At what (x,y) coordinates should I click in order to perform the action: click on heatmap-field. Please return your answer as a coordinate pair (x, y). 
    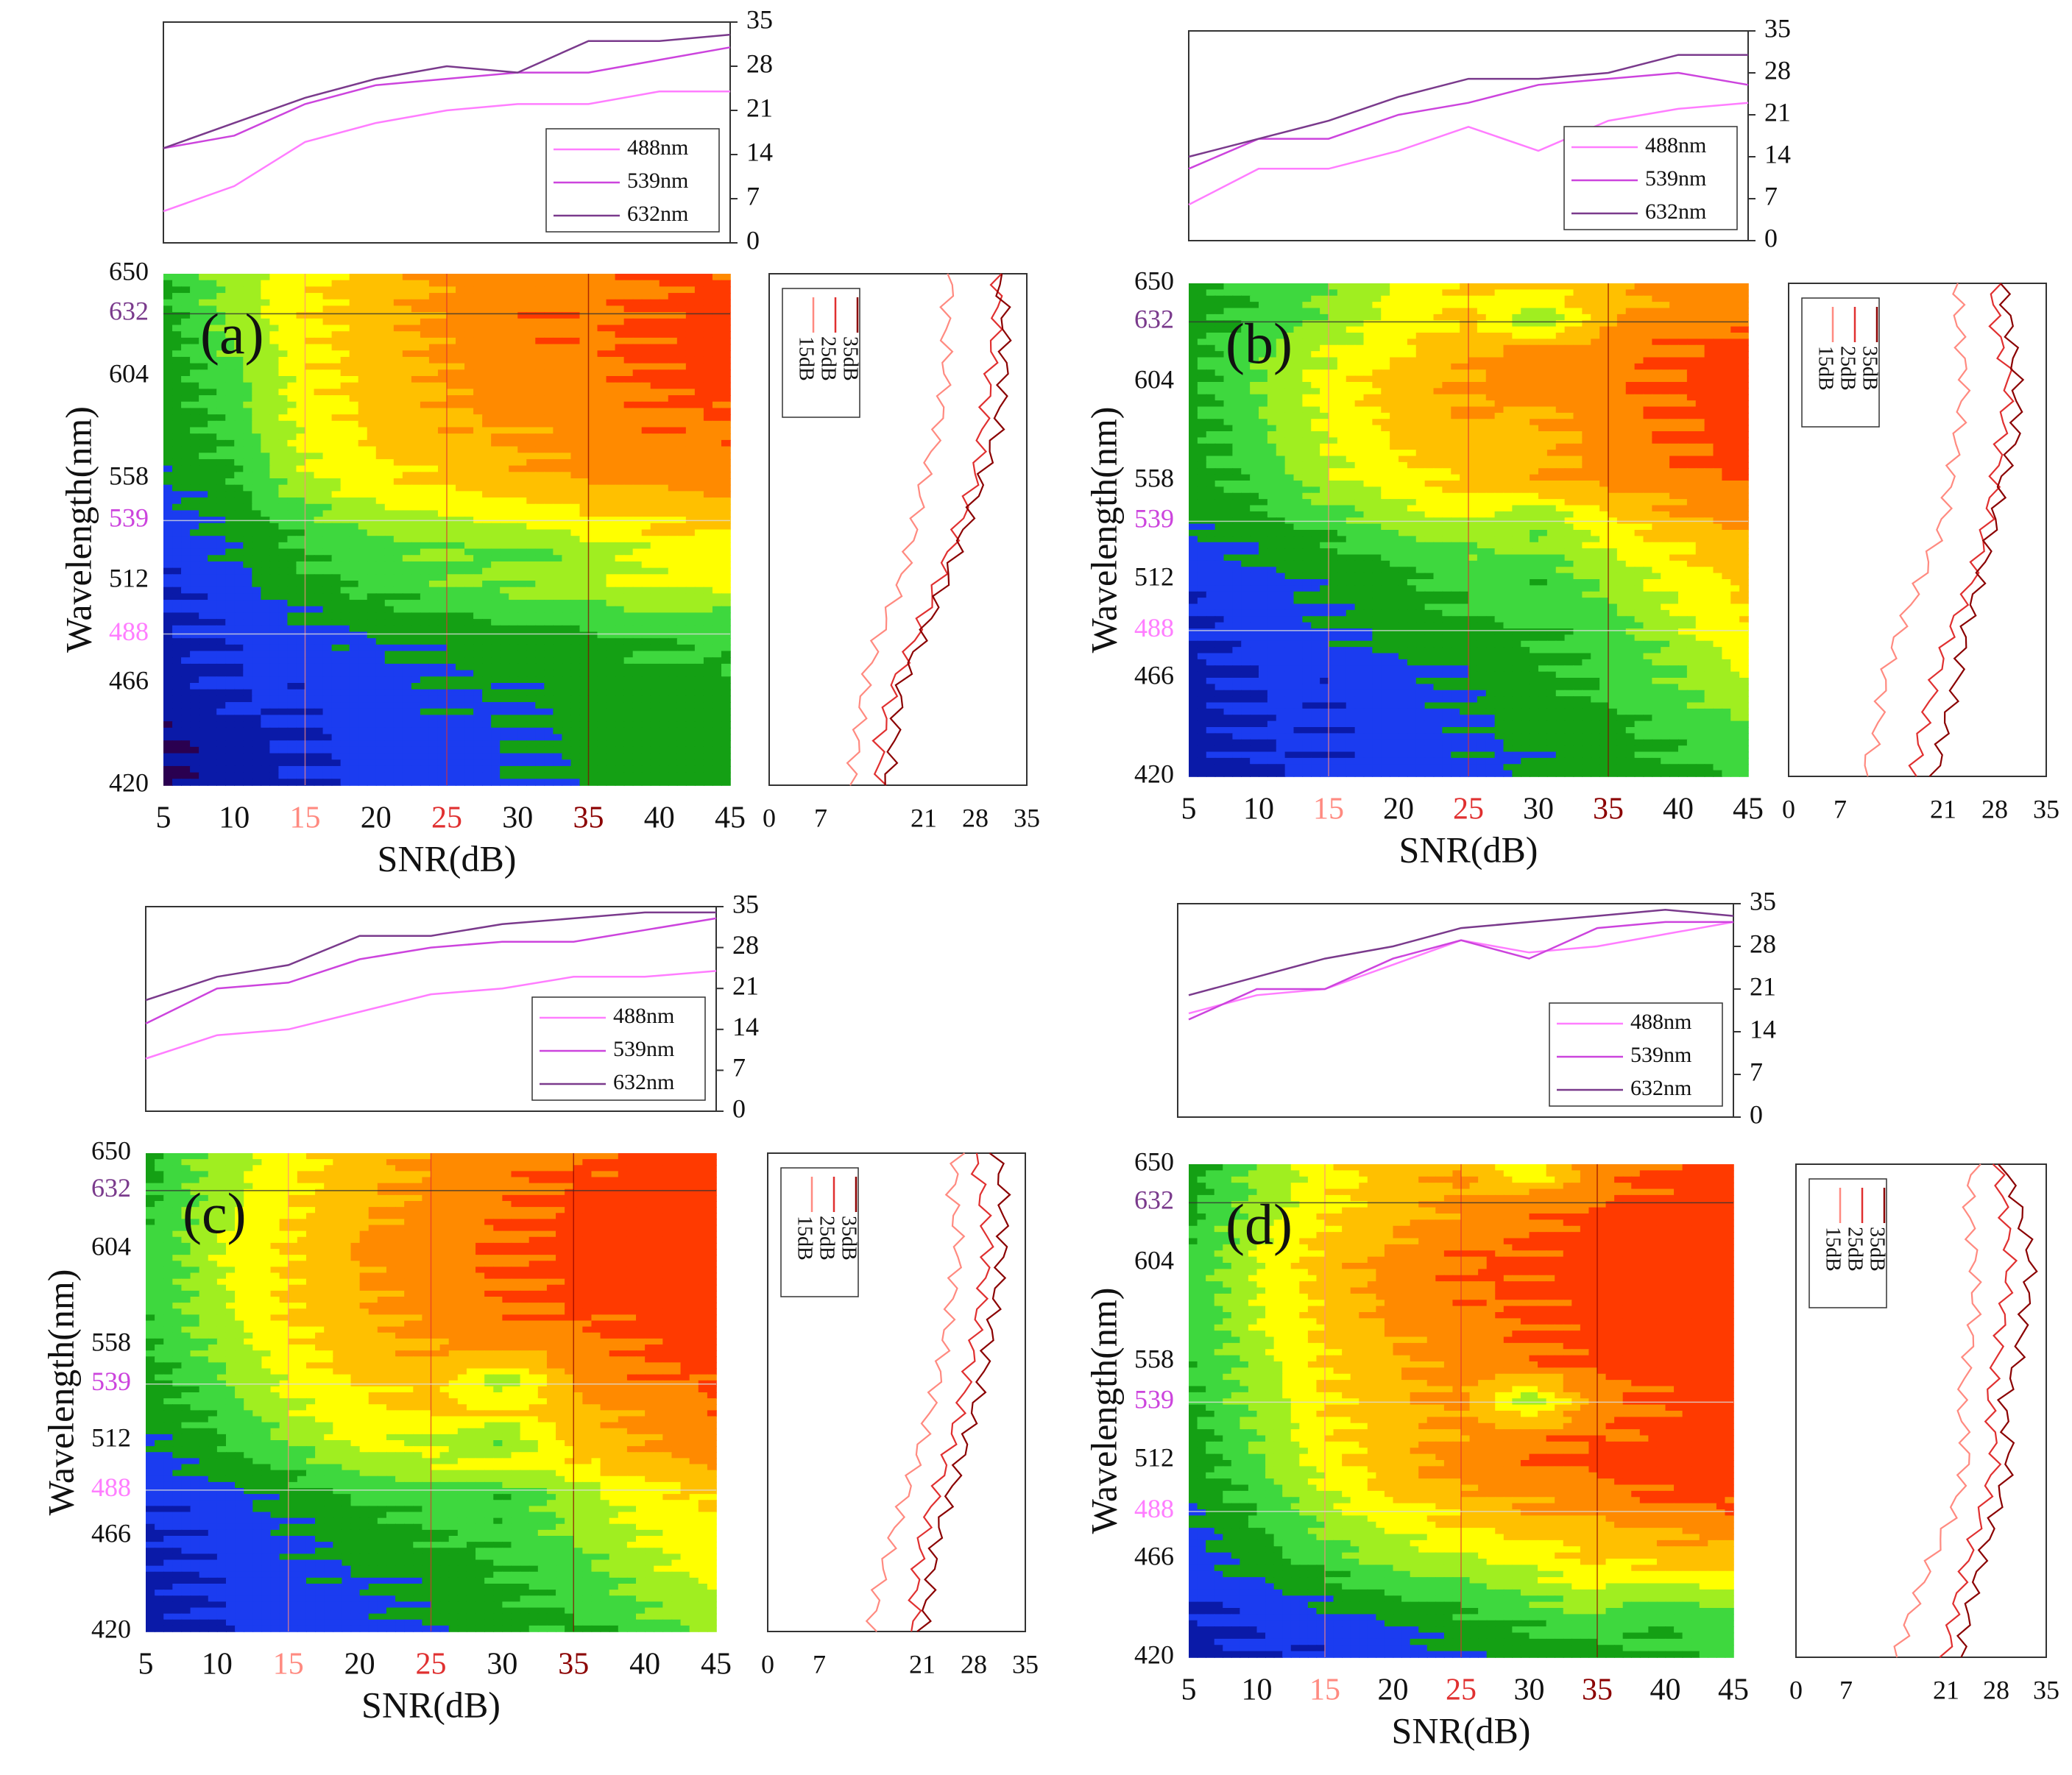
    Looking at the image, I should click on (447, 530).